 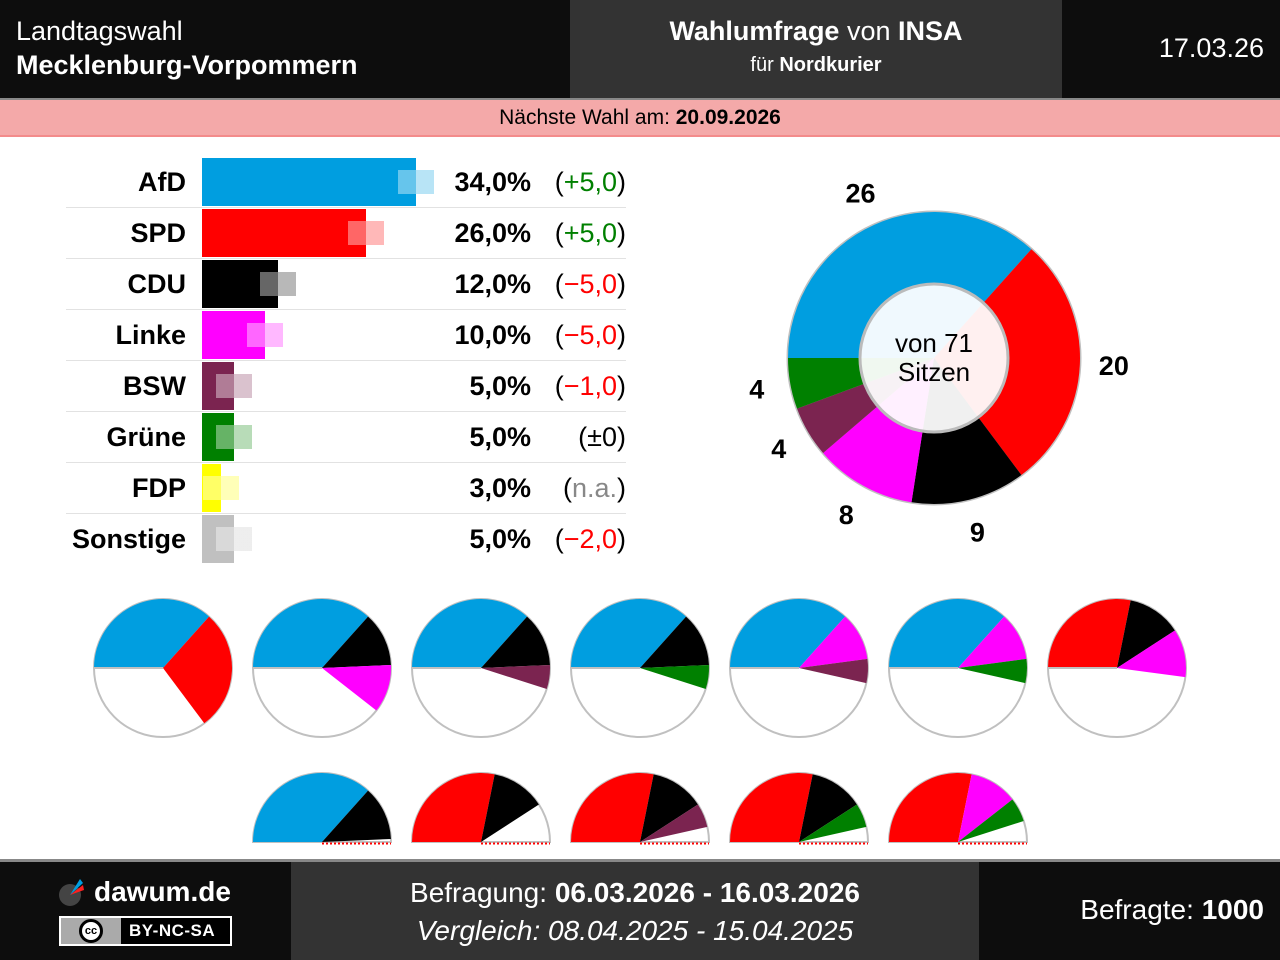 I want to click on poll-label: Wahlumfrage, so click(x=754, y=31).